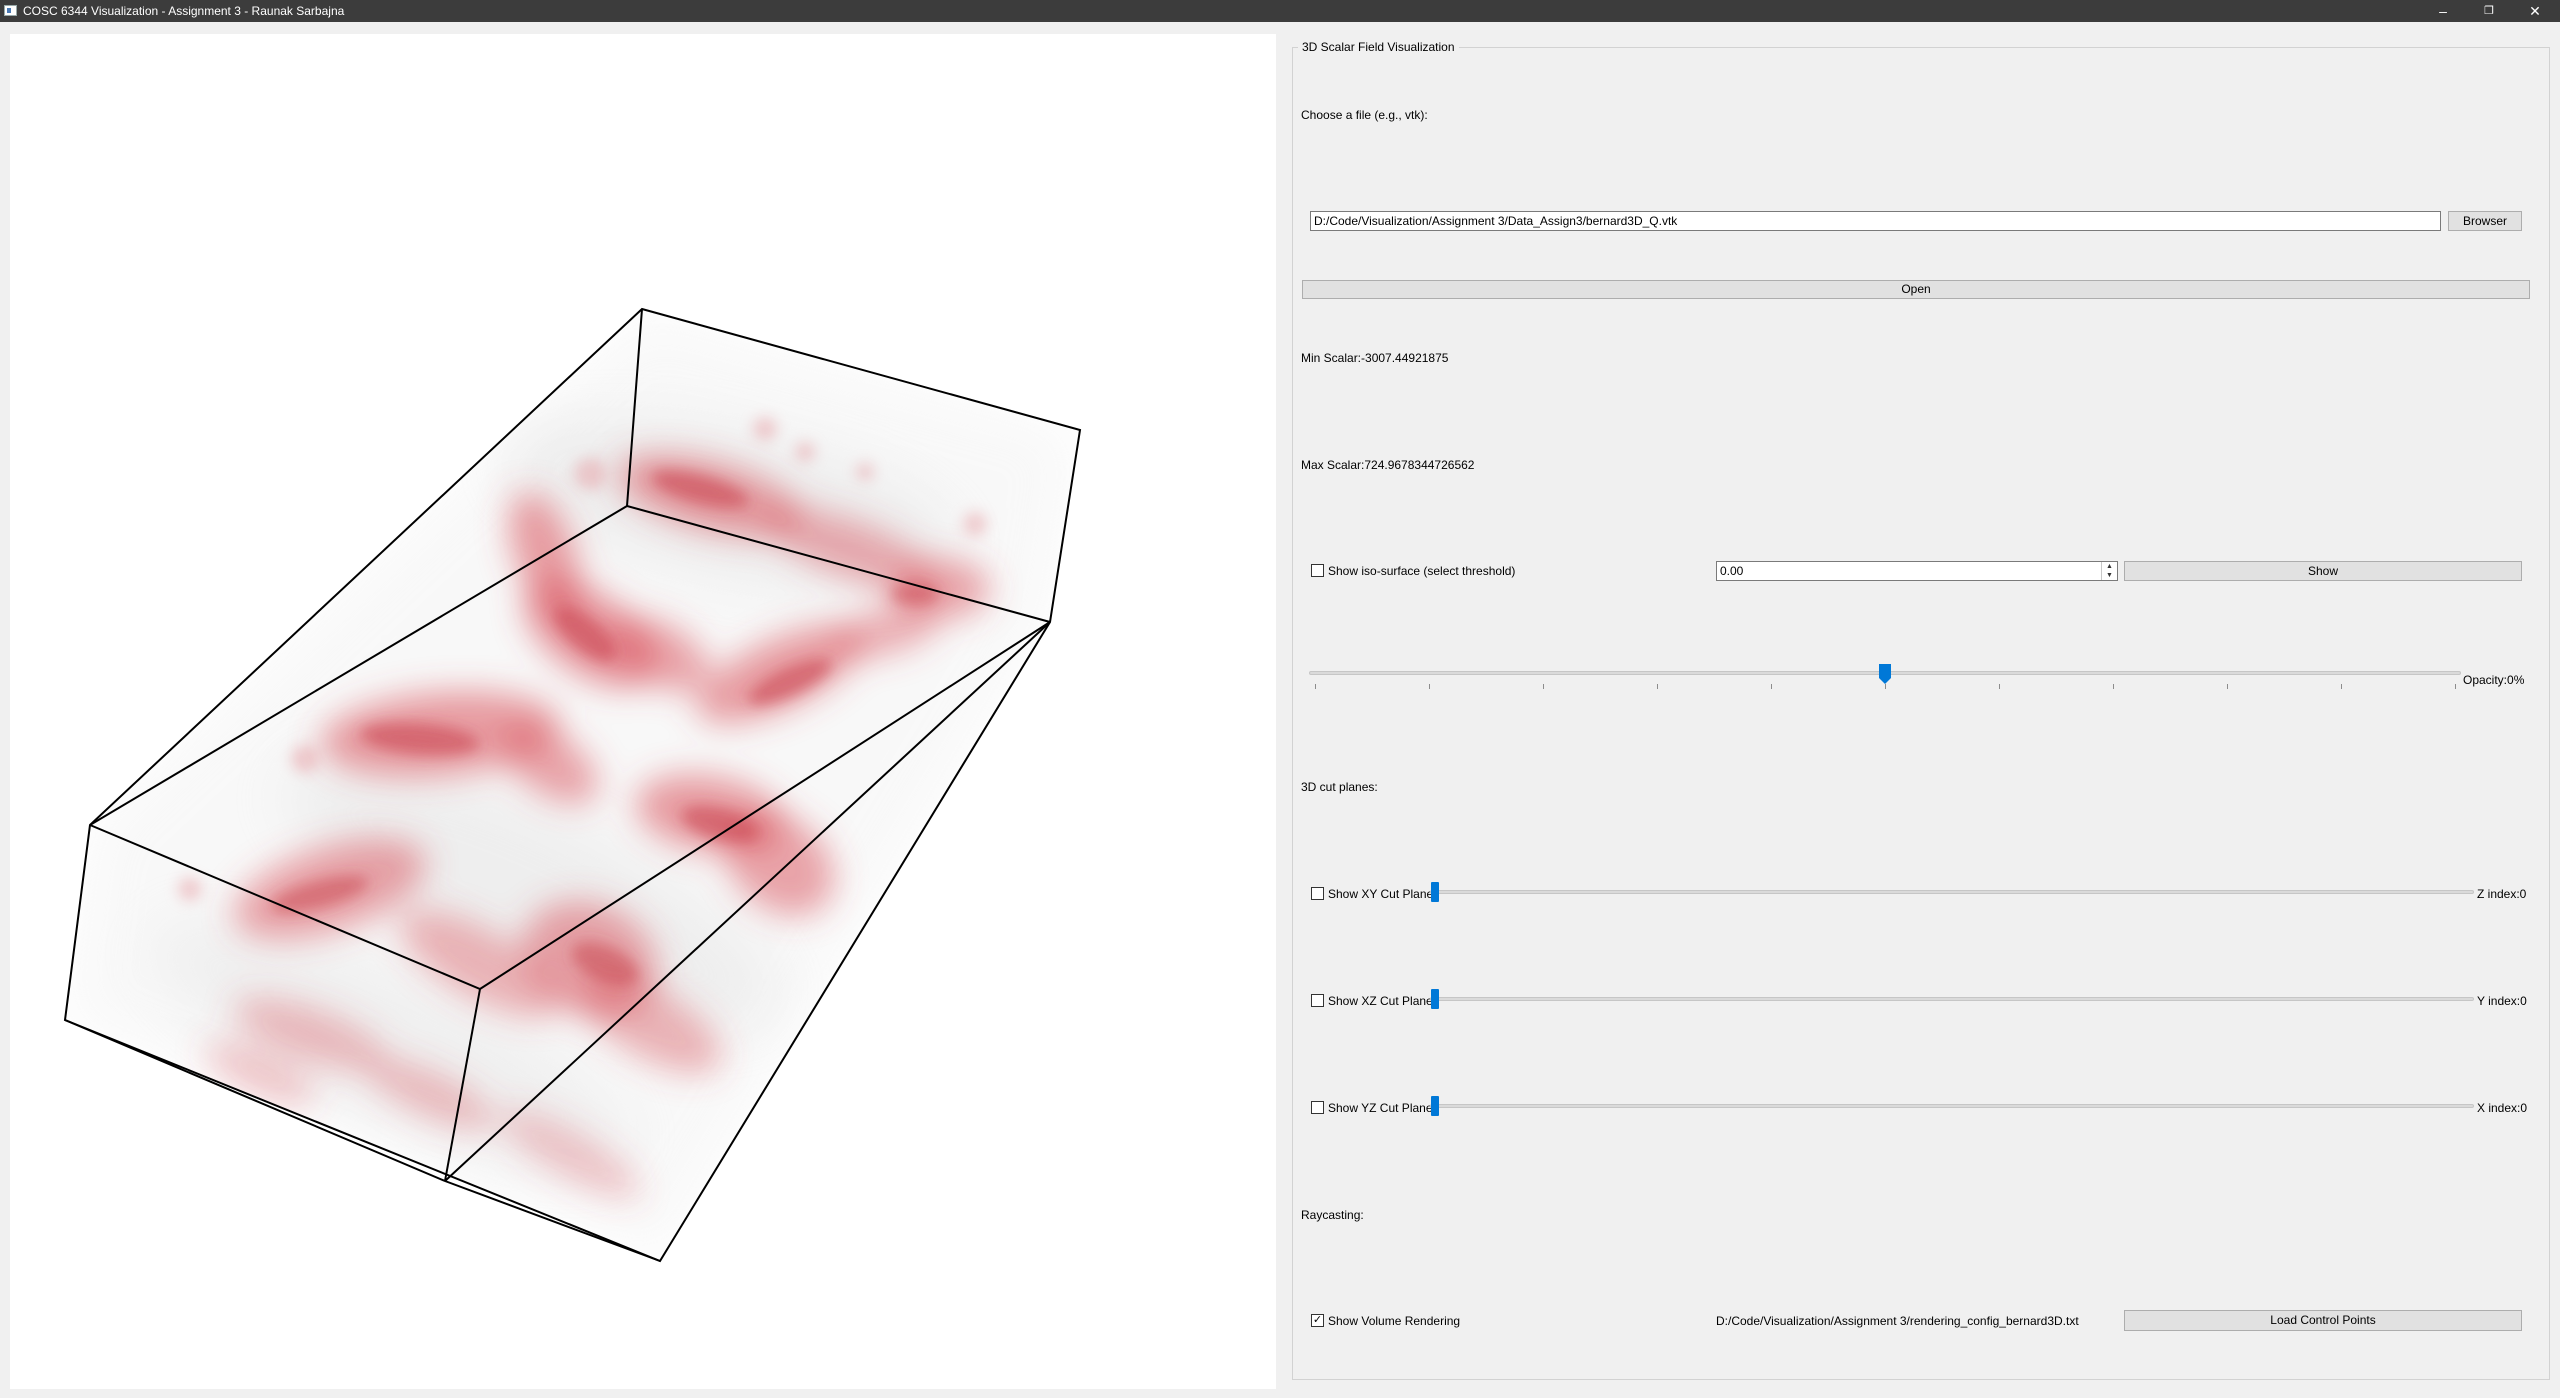  What do you see at coordinates (1317, 1107) in the screenshot?
I see `yz-cut-plane-checkbox` at bounding box center [1317, 1107].